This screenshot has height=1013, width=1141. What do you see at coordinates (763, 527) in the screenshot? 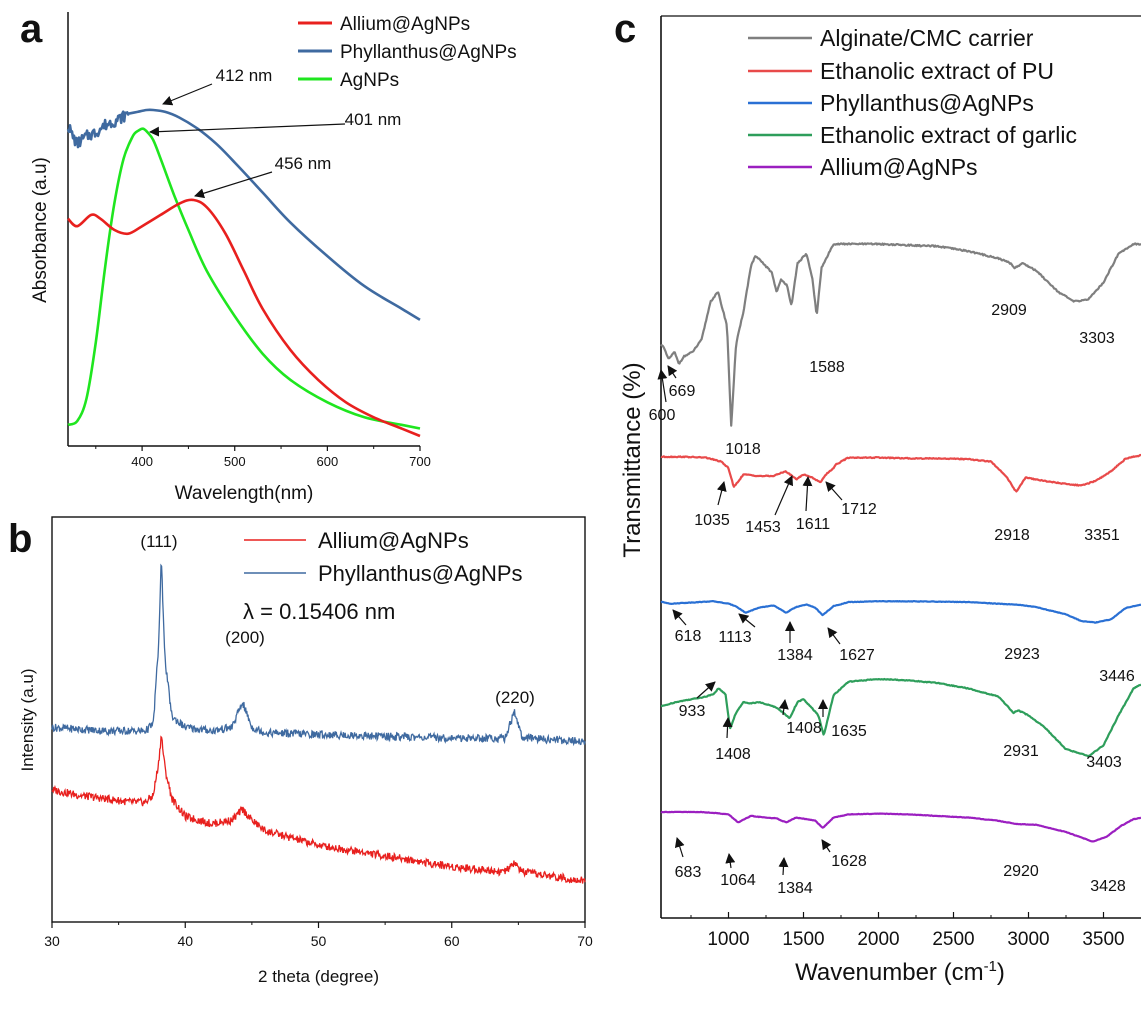
I see `peak-label-c-1-1: 1453` at bounding box center [763, 527].